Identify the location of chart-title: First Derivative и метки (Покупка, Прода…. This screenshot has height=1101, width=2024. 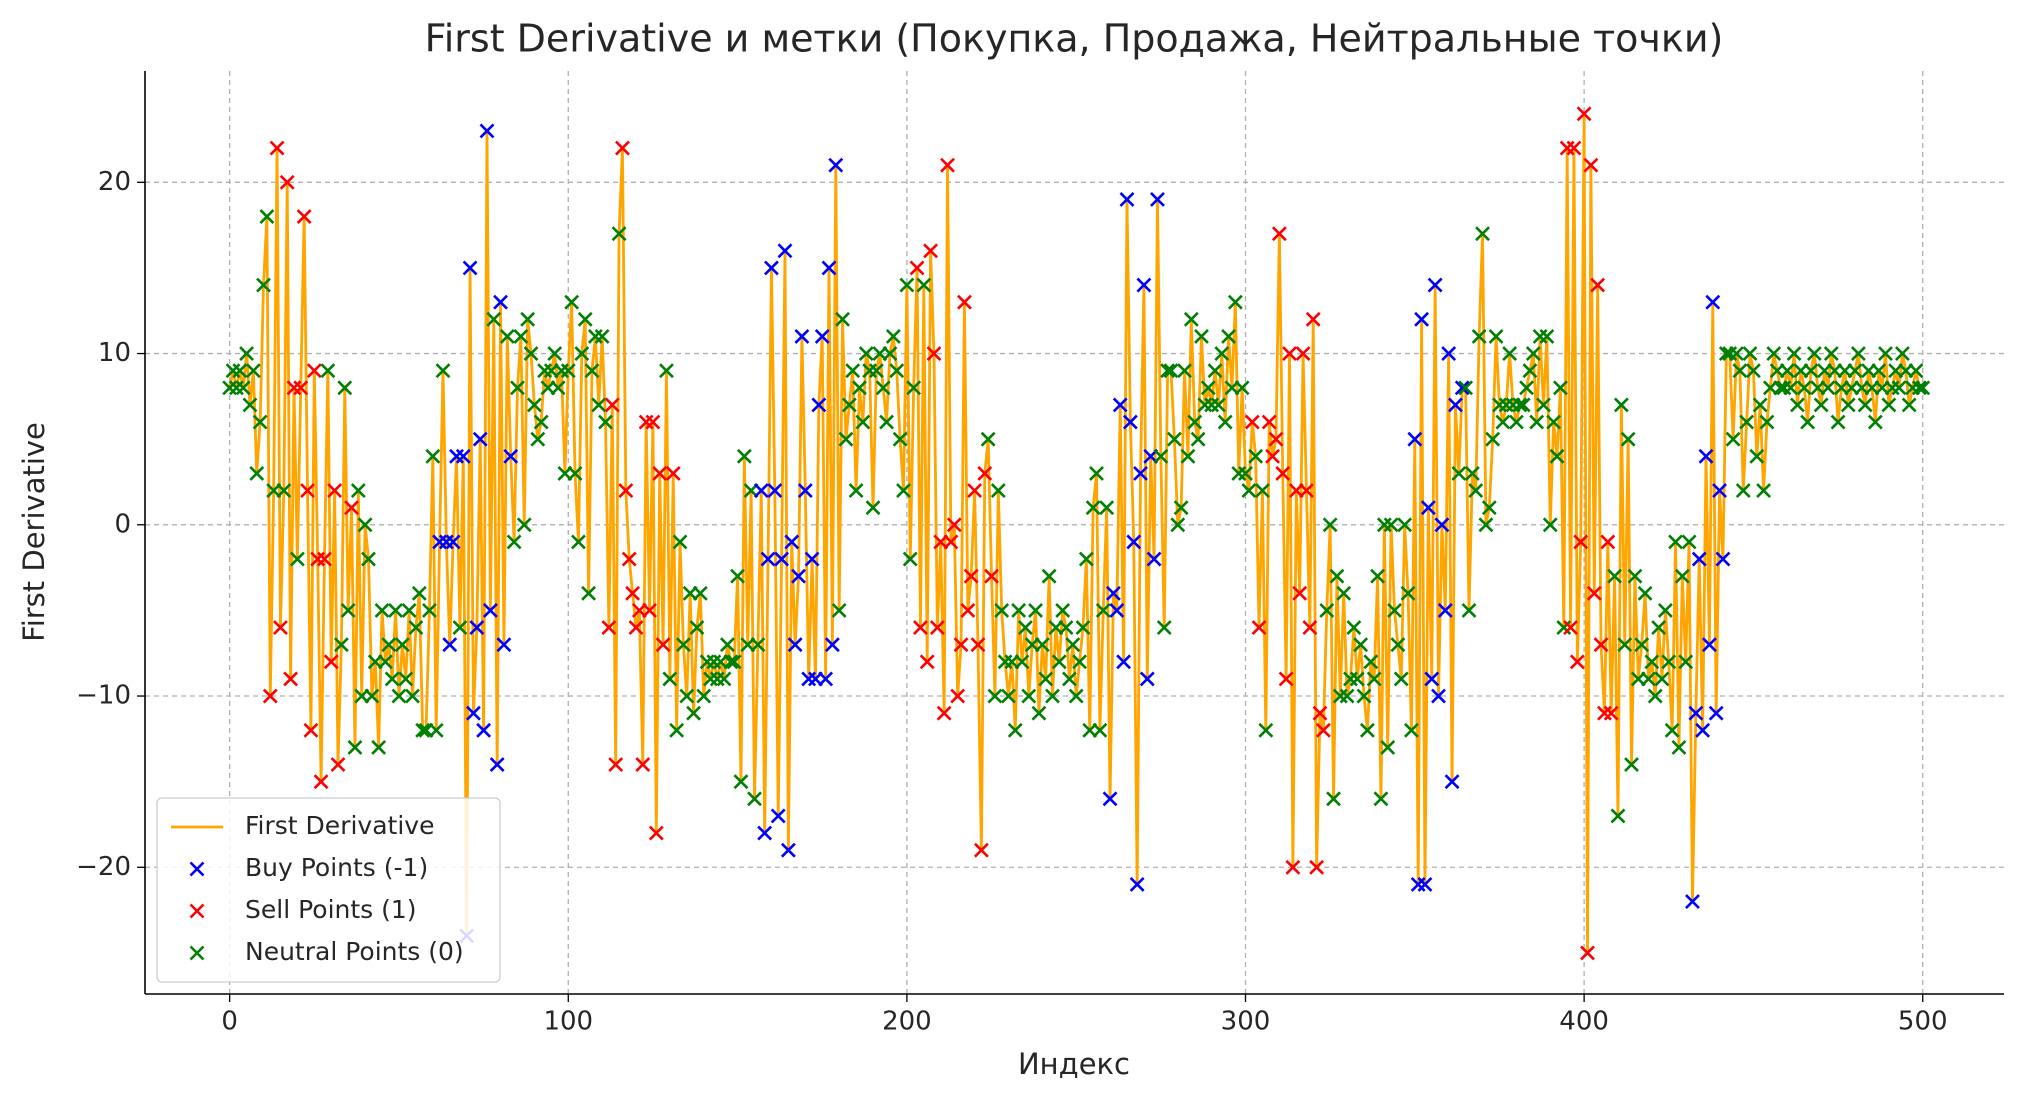
(1074, 39).